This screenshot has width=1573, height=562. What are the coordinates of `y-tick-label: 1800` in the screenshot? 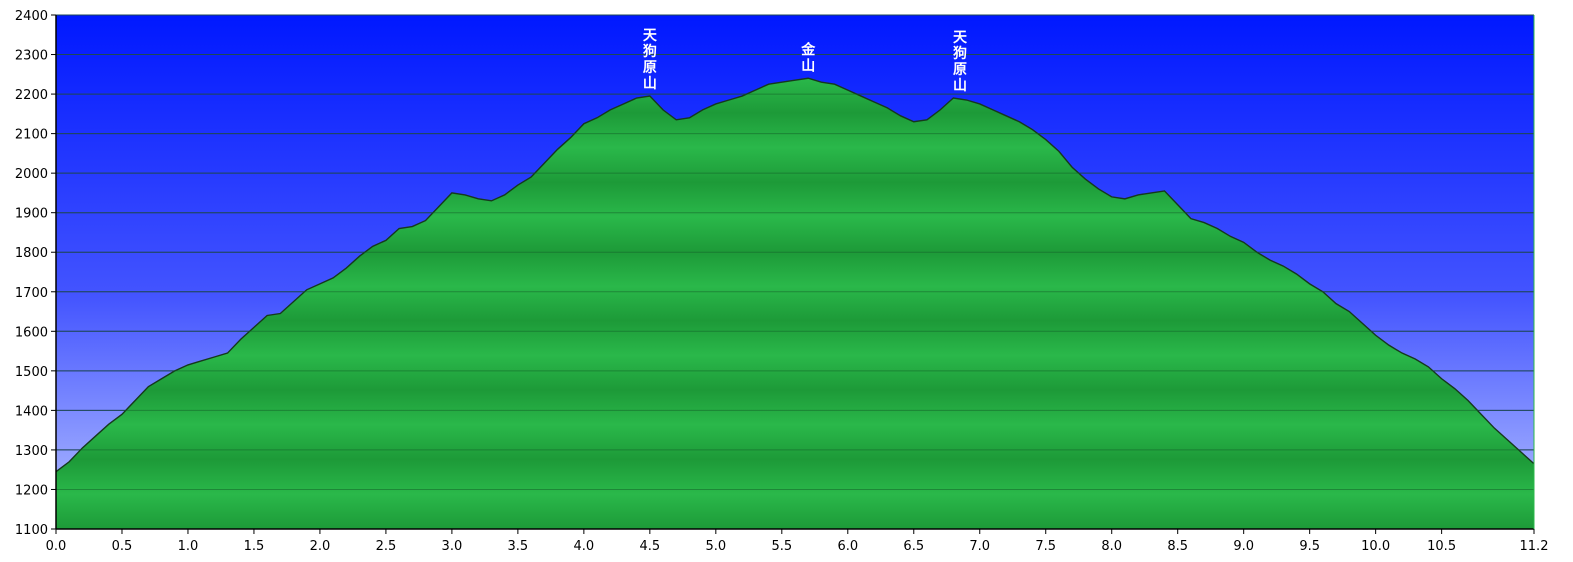 It's located at (31, 253).